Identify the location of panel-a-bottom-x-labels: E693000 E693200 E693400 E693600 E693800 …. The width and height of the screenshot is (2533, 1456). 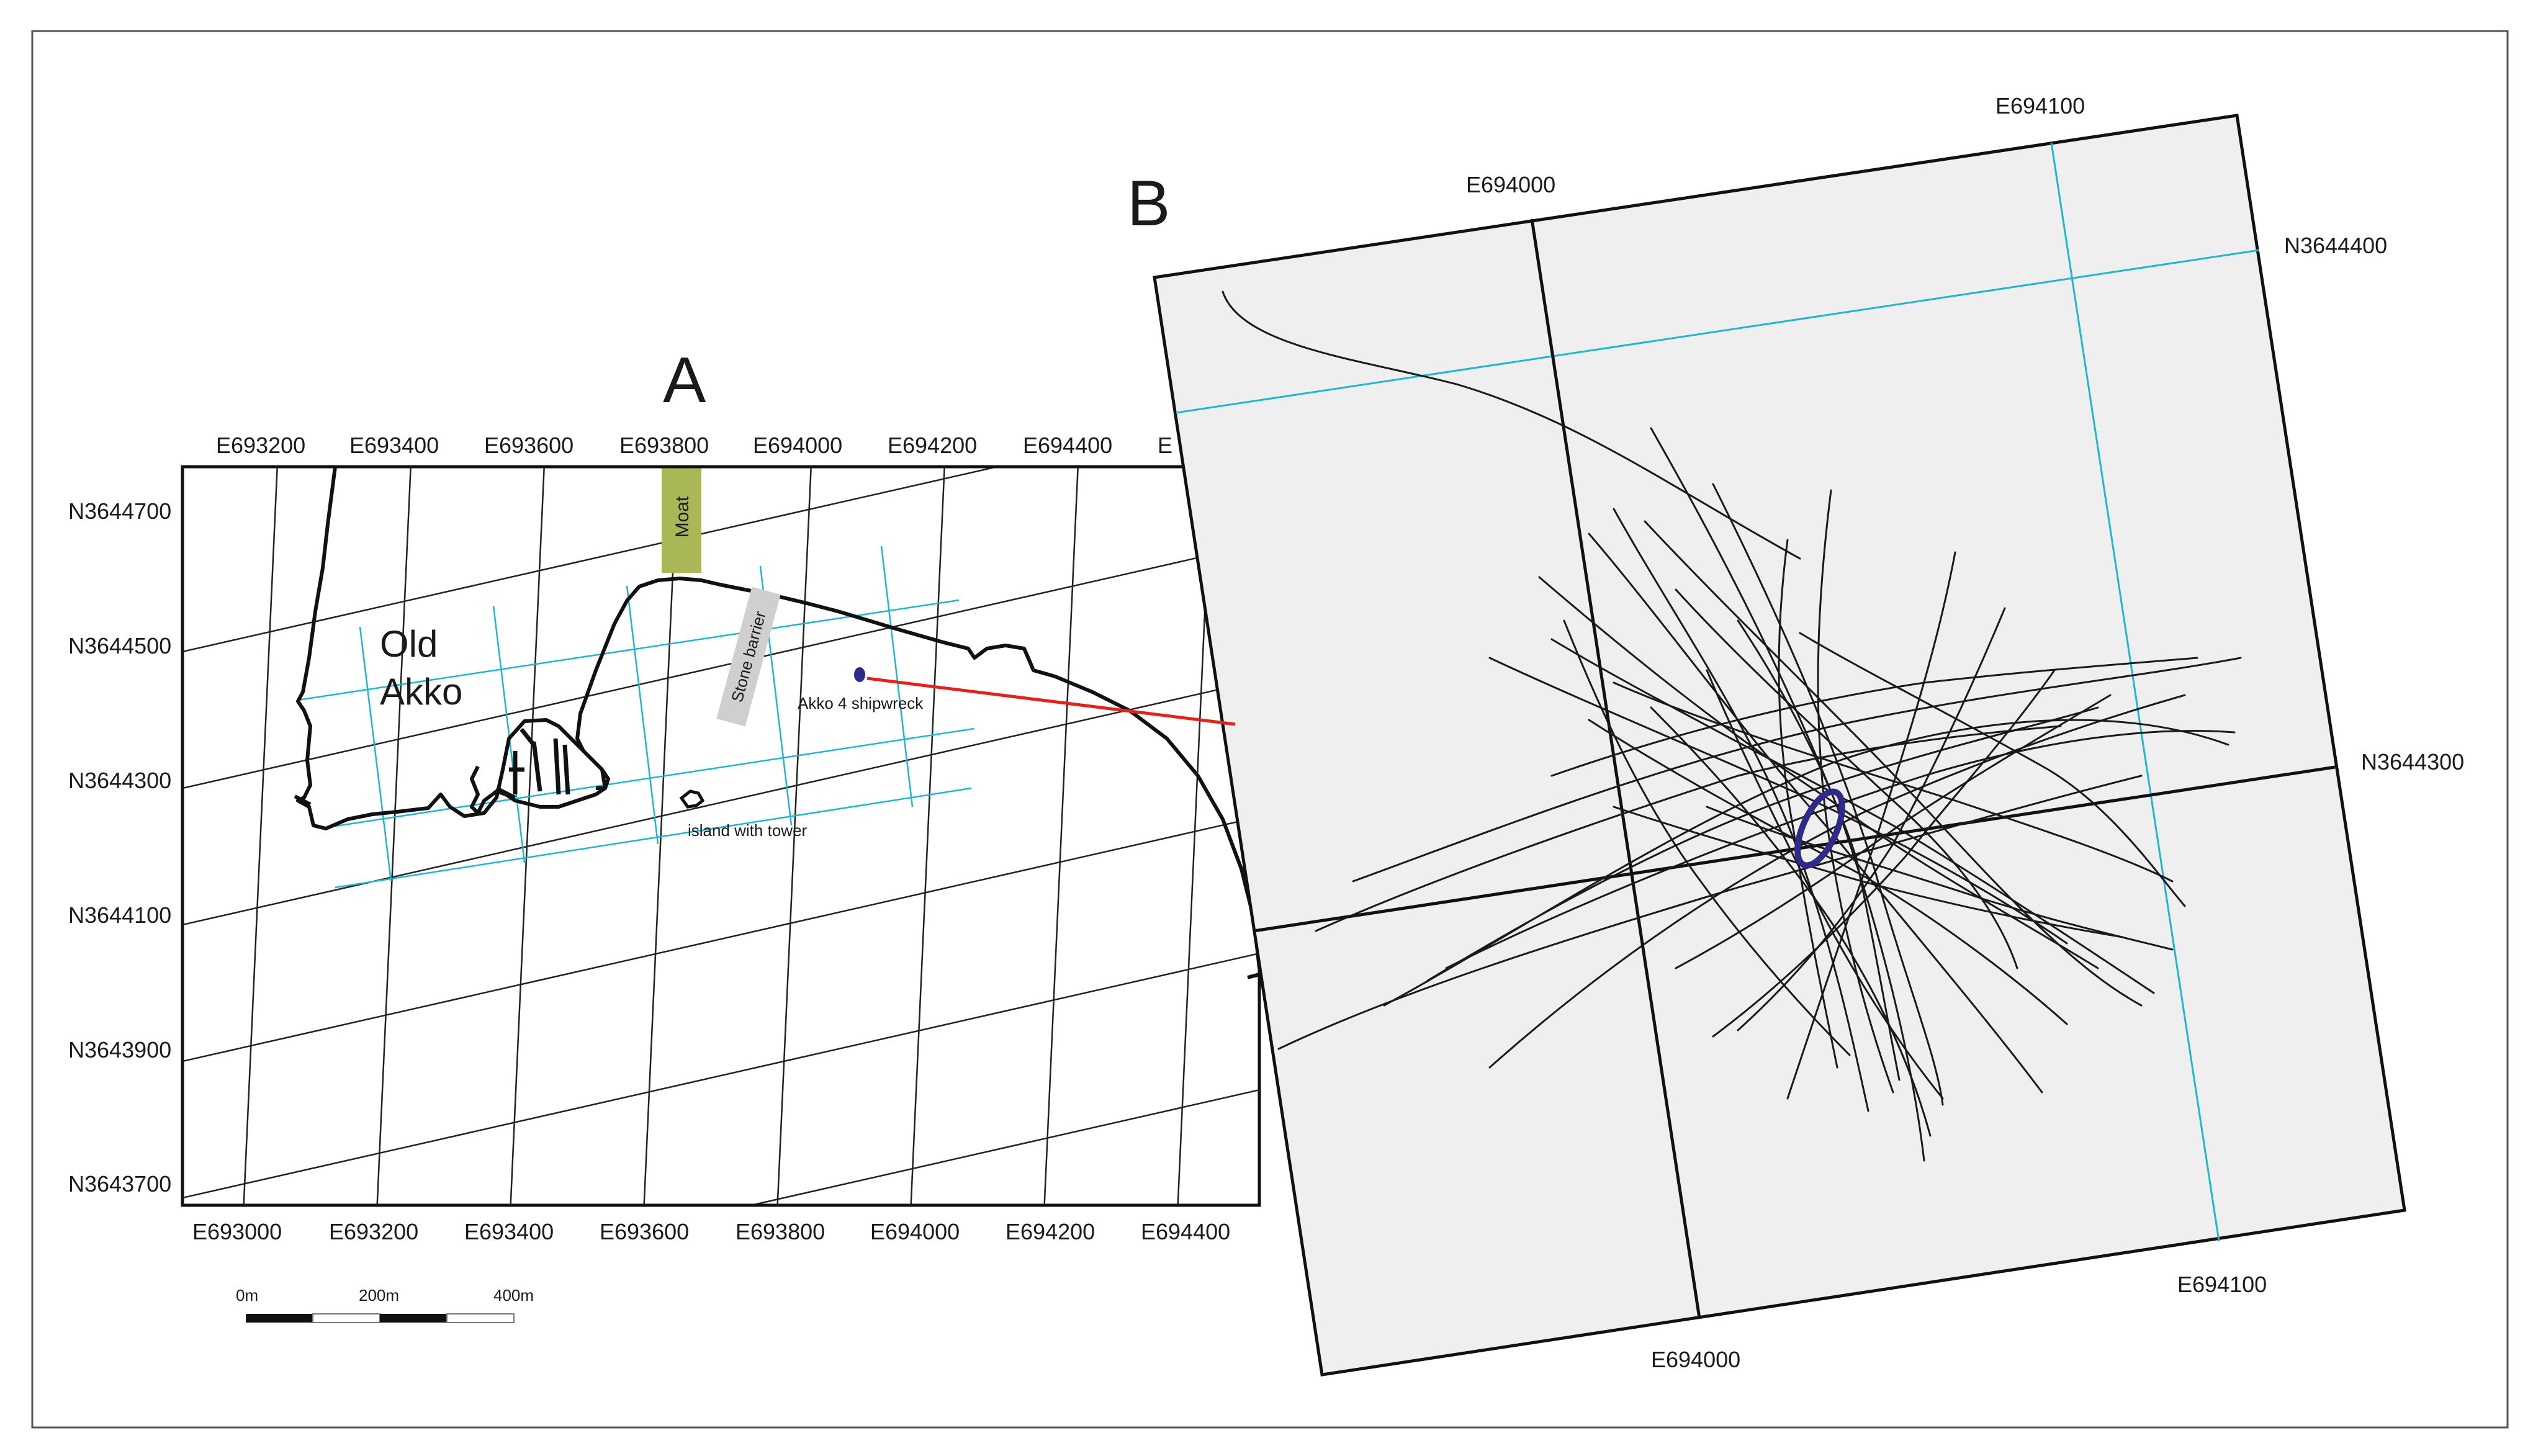
(711, 1231).